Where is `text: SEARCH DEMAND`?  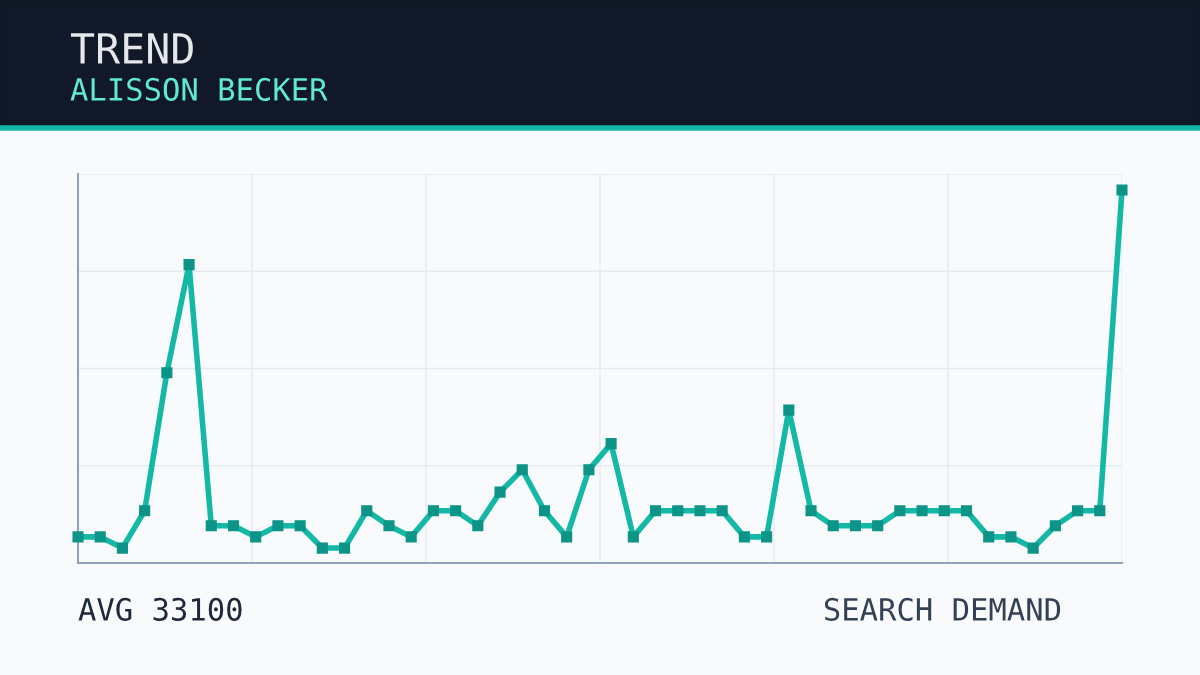 text: SEARCH DEMAND is located at coordinates (942, 609).